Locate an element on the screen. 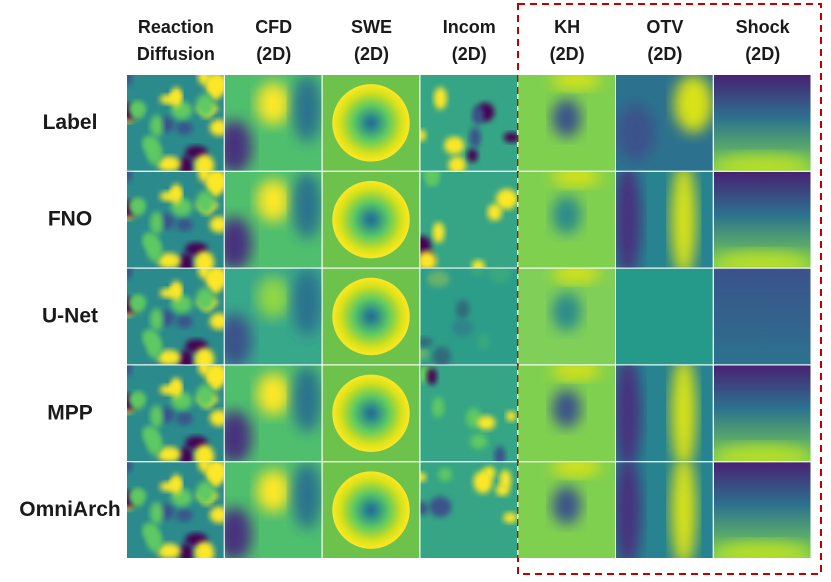 This screenshot has width=831, height=582. row-label: OmniArch is located at coordinates (70, 509).